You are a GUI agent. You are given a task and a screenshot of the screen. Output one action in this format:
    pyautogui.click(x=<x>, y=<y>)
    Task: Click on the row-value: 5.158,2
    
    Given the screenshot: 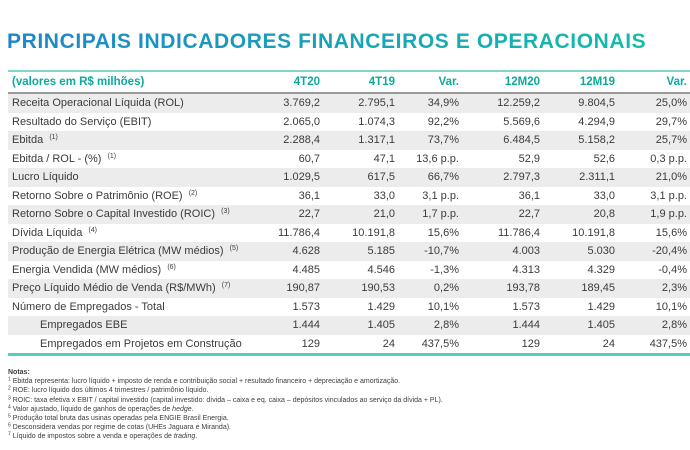 What is the action you would take?
    pyautogui.click(x=596, y=140)
    